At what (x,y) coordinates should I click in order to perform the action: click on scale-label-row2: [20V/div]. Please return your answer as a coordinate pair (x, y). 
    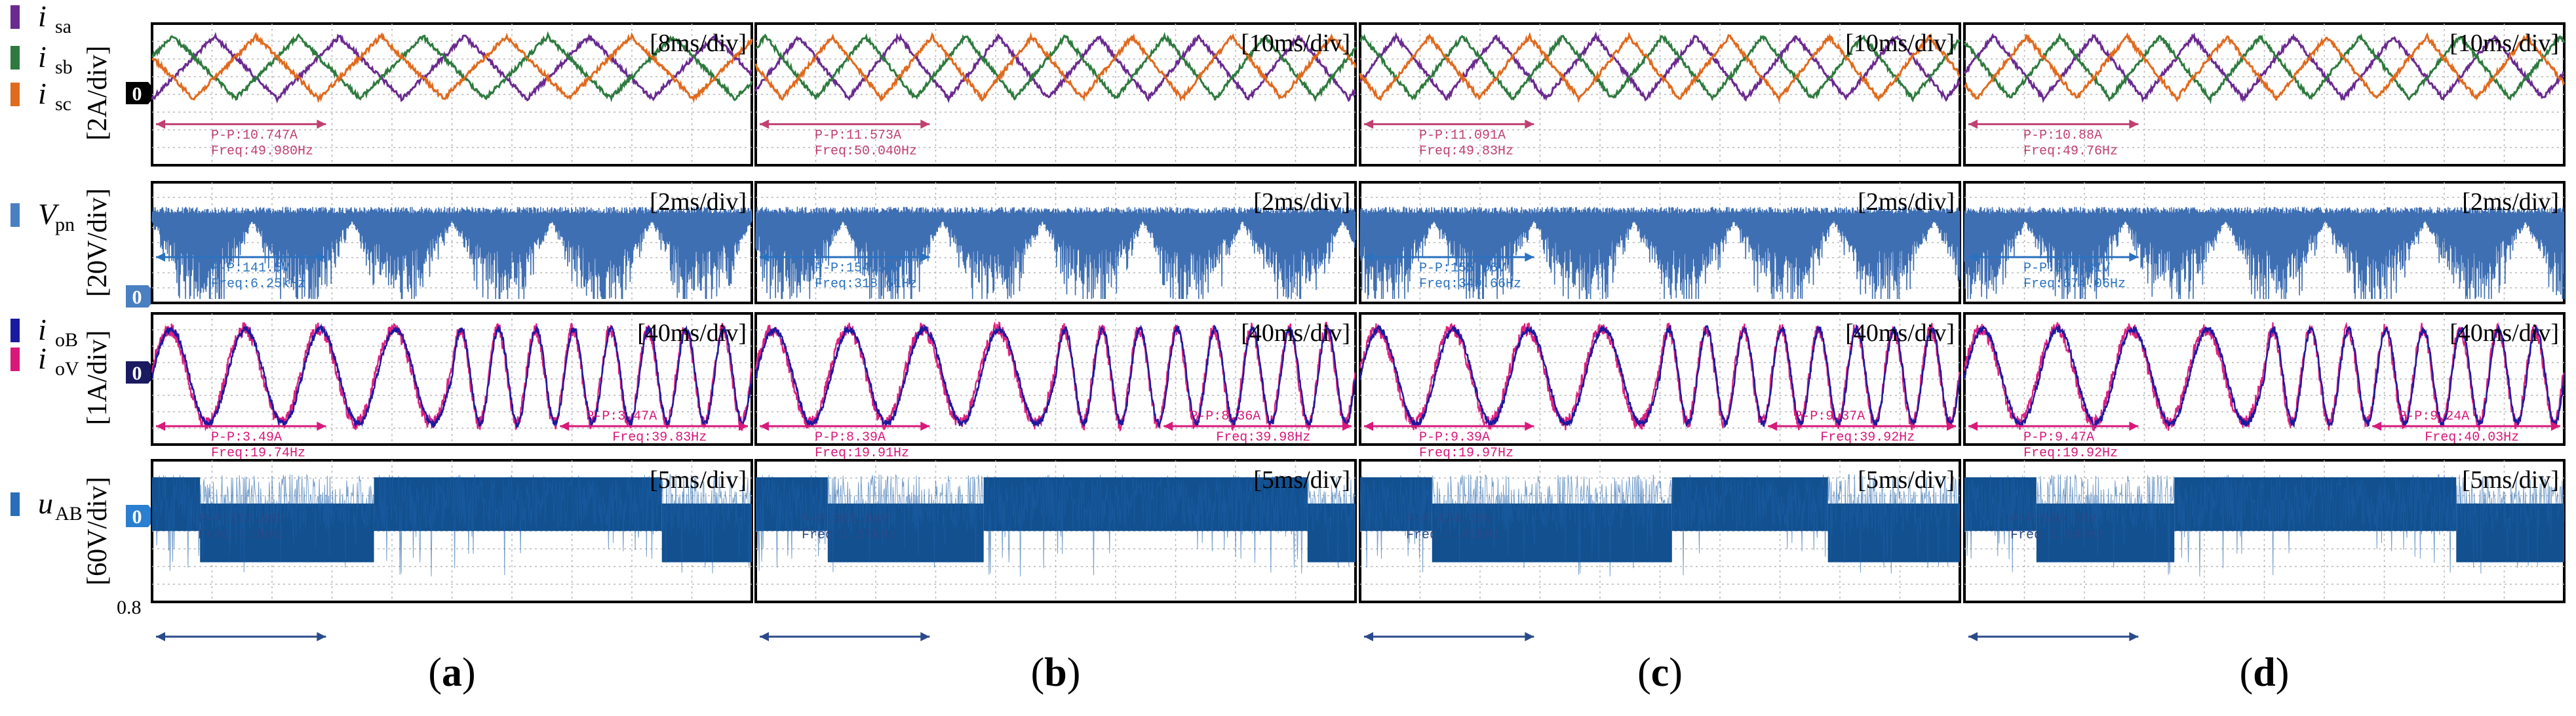
    Looking at the image, I should click on (98, 243).